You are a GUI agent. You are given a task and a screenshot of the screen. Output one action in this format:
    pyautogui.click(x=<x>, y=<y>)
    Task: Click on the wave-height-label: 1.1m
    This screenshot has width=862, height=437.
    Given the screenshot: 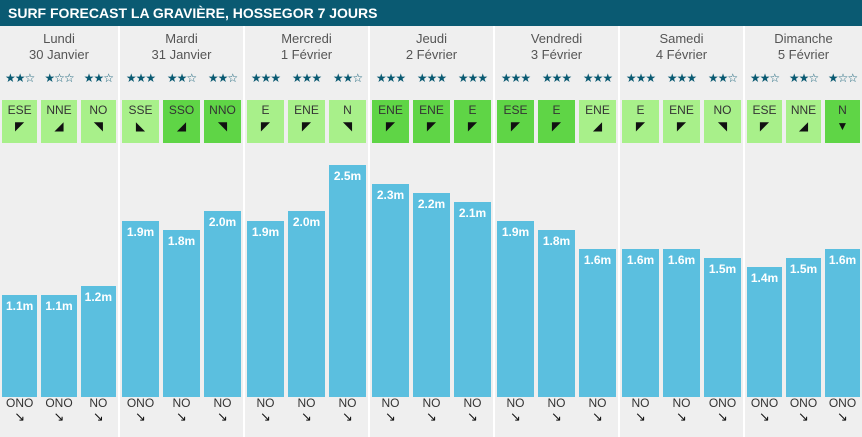 What is the action you would take?
    pyautogui.click(x=59, y=305)
    